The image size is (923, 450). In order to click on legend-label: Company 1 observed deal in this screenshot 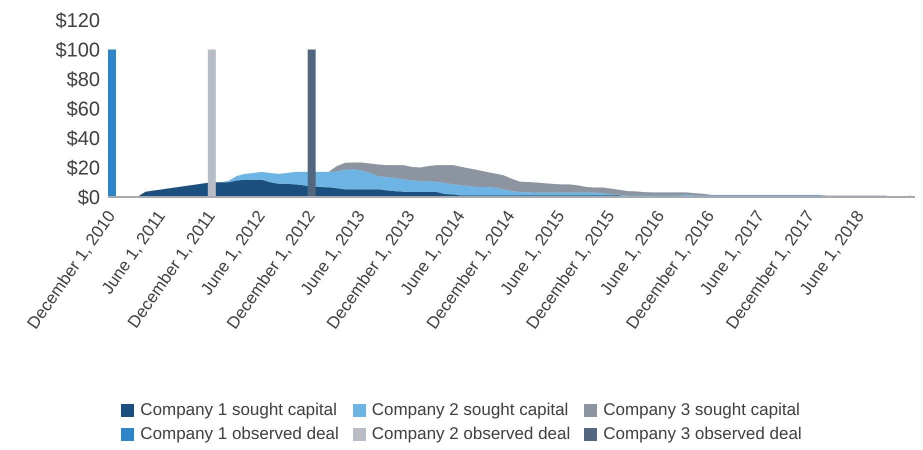, I will do `click(239, 434)`.